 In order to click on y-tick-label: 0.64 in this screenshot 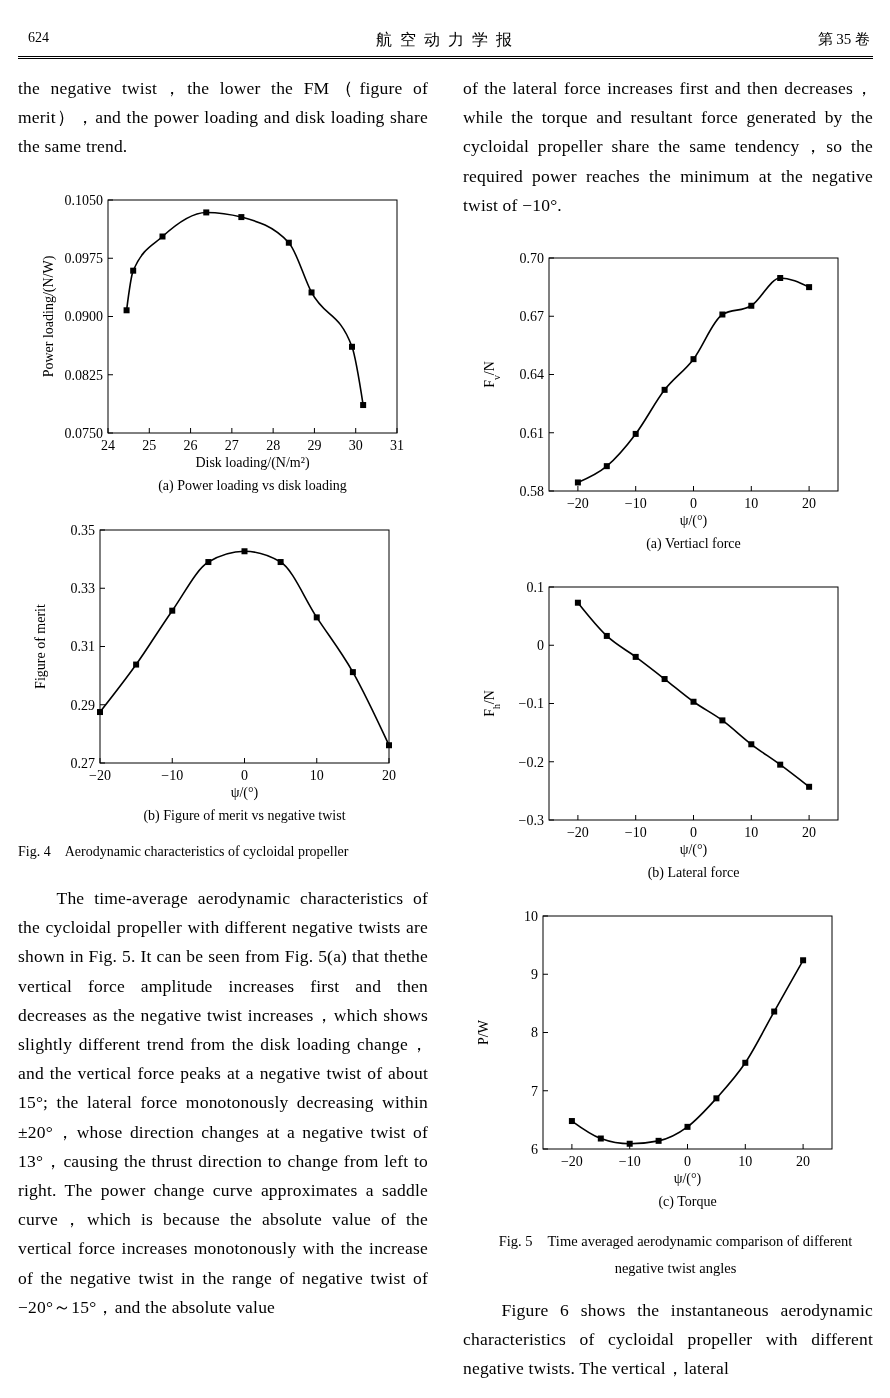, I will do `click(531, 375)`.